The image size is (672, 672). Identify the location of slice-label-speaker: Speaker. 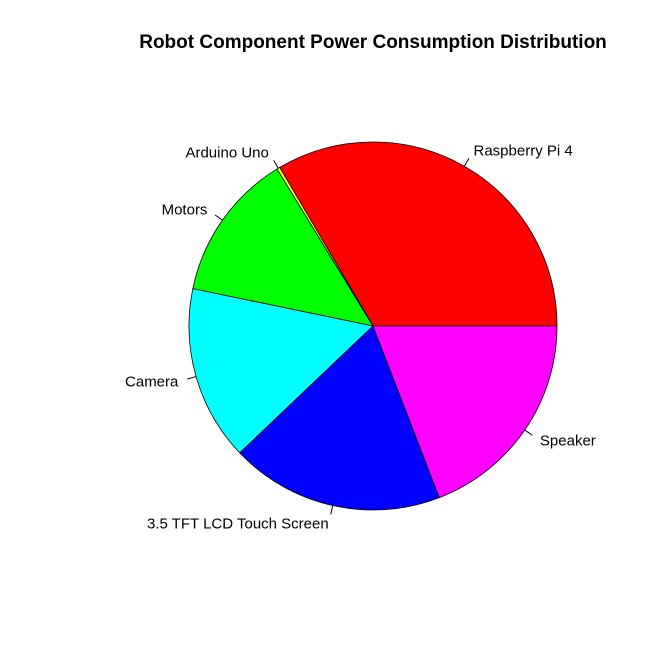
(568, 440).